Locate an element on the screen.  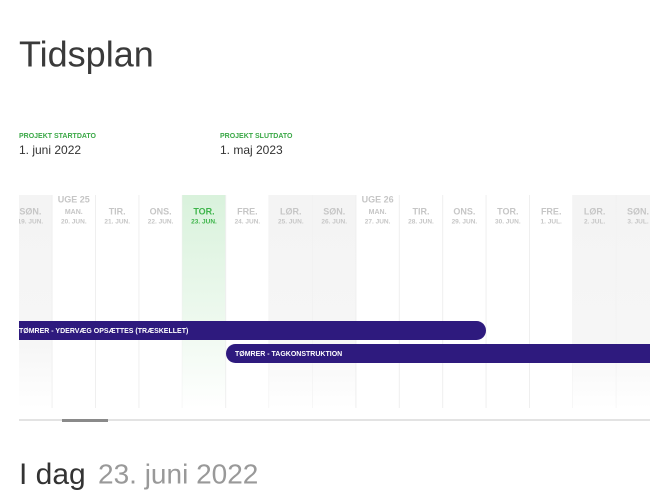
date-label: 23. JUN. is located at coordinates (204, 222).